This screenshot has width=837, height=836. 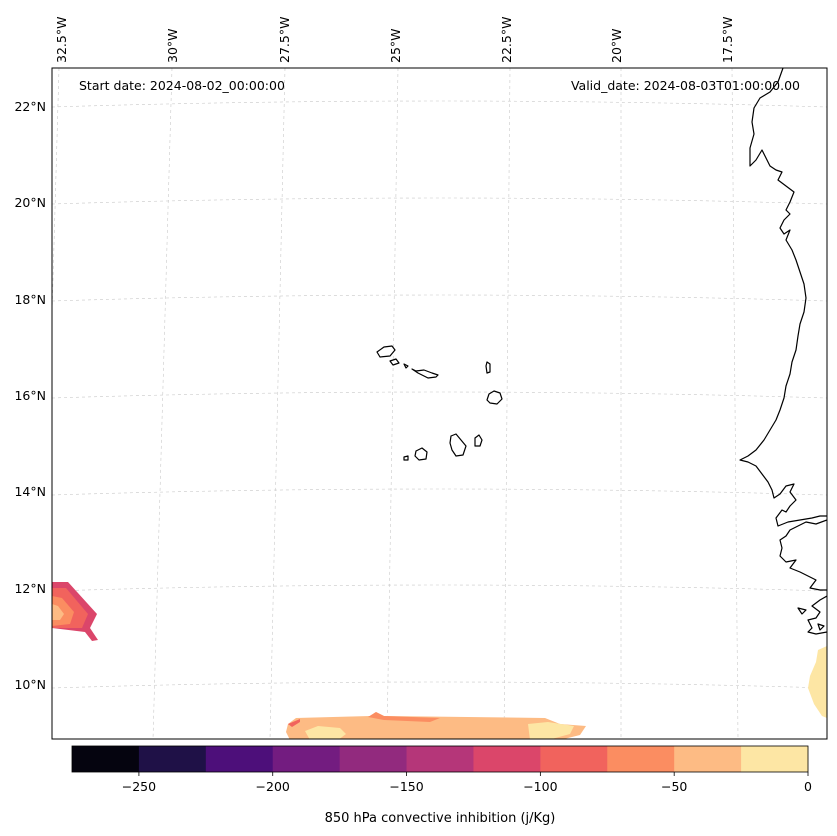 What do you see at coordinates (273, 786) in the screenshot?
I see `colorbar-tick-label: −200` at bounding box center [273, 786].